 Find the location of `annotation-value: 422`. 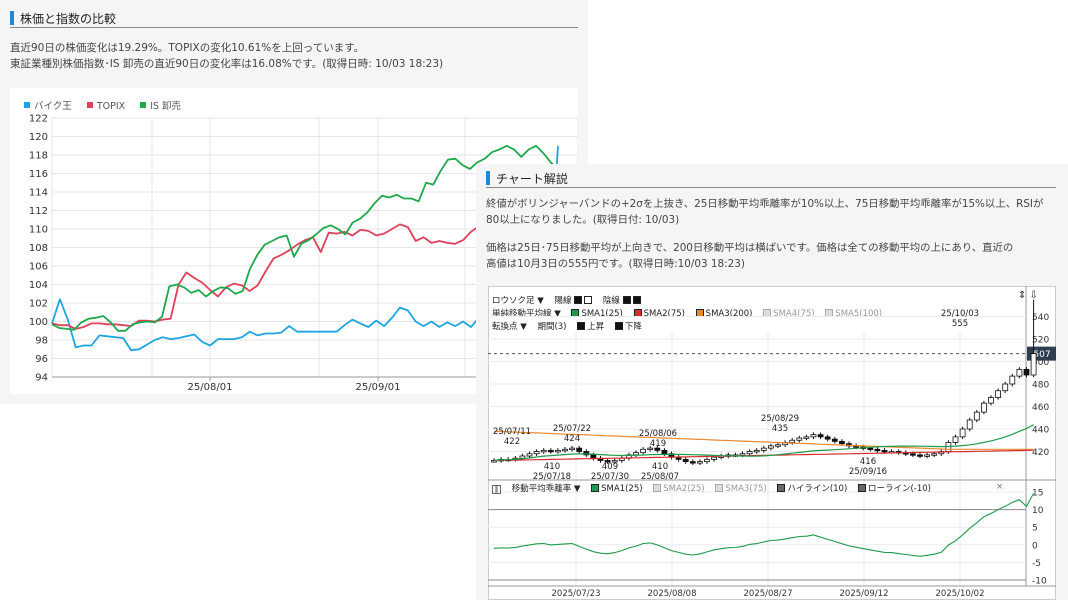

annotation-value: 422 is located at coordinates (512, 442).